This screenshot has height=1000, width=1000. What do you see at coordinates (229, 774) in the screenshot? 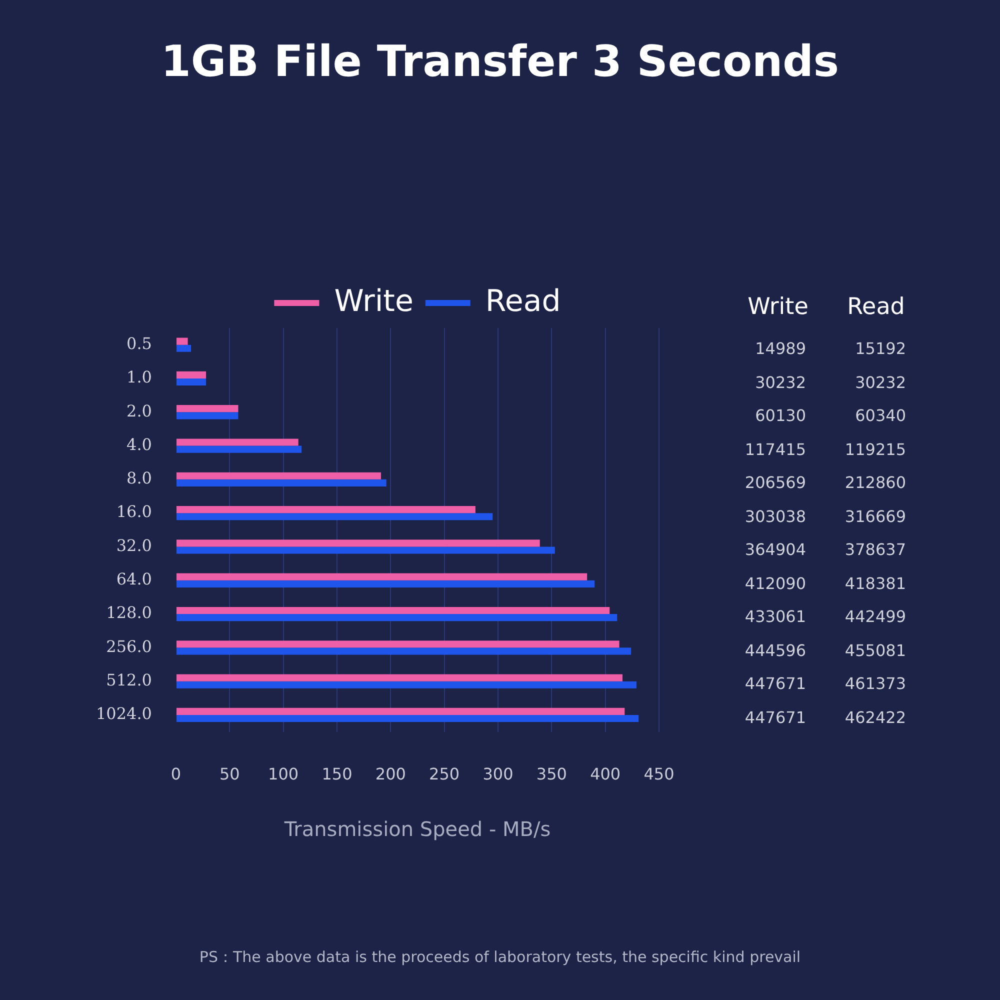
I see `x-tick-label: 50` at bounding box center [229, 774].